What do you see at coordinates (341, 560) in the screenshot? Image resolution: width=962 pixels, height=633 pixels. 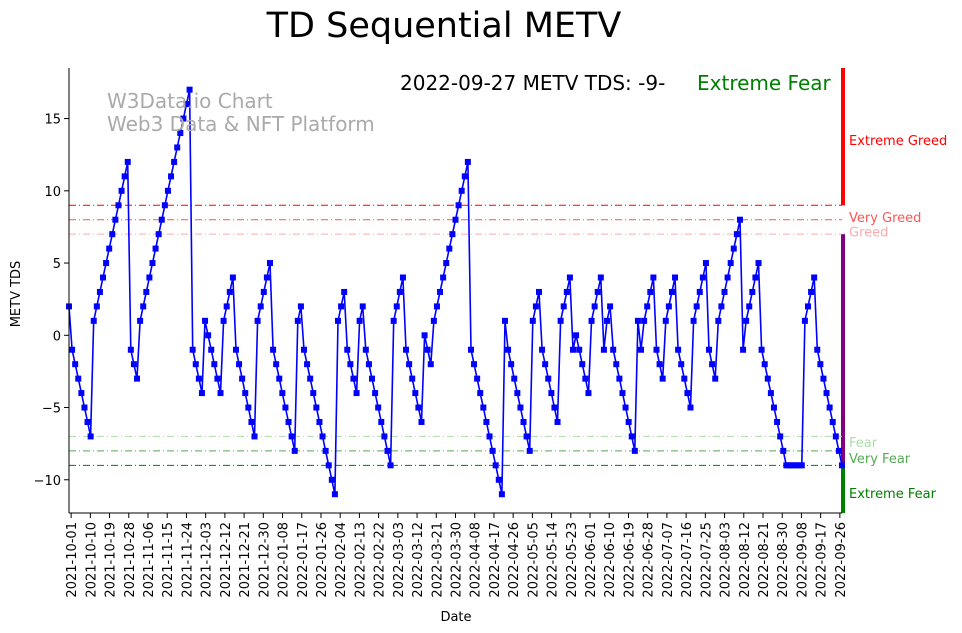 I see `x-tick-label: 2022-02-04` at bounding box center [341, 560].